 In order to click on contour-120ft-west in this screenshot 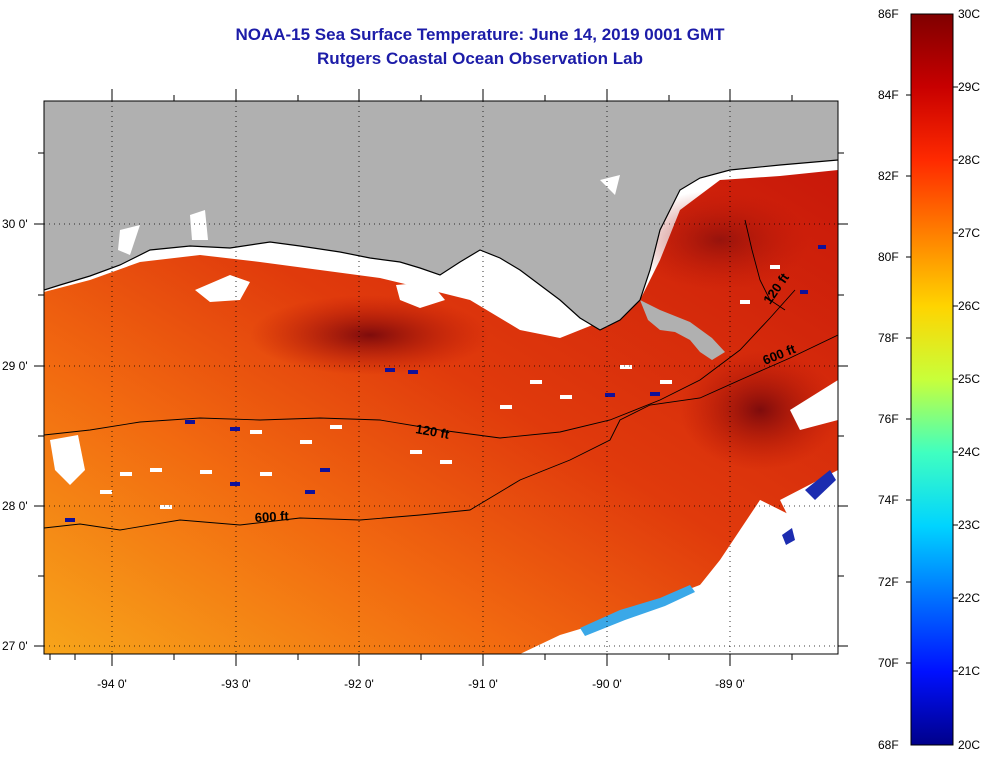, I will do `click(420, 364)`.